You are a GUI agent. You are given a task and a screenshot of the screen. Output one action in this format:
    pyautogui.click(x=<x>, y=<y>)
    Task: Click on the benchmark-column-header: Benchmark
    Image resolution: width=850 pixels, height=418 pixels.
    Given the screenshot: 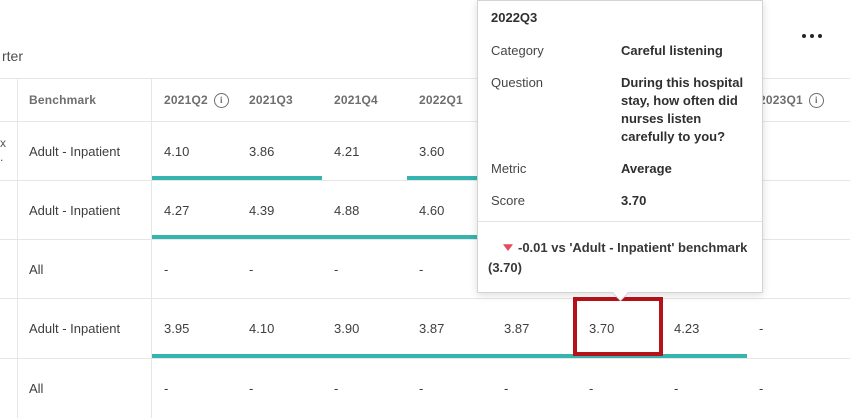 What is the action you would take?
    pyautogui.click(x=85, y=100)
    